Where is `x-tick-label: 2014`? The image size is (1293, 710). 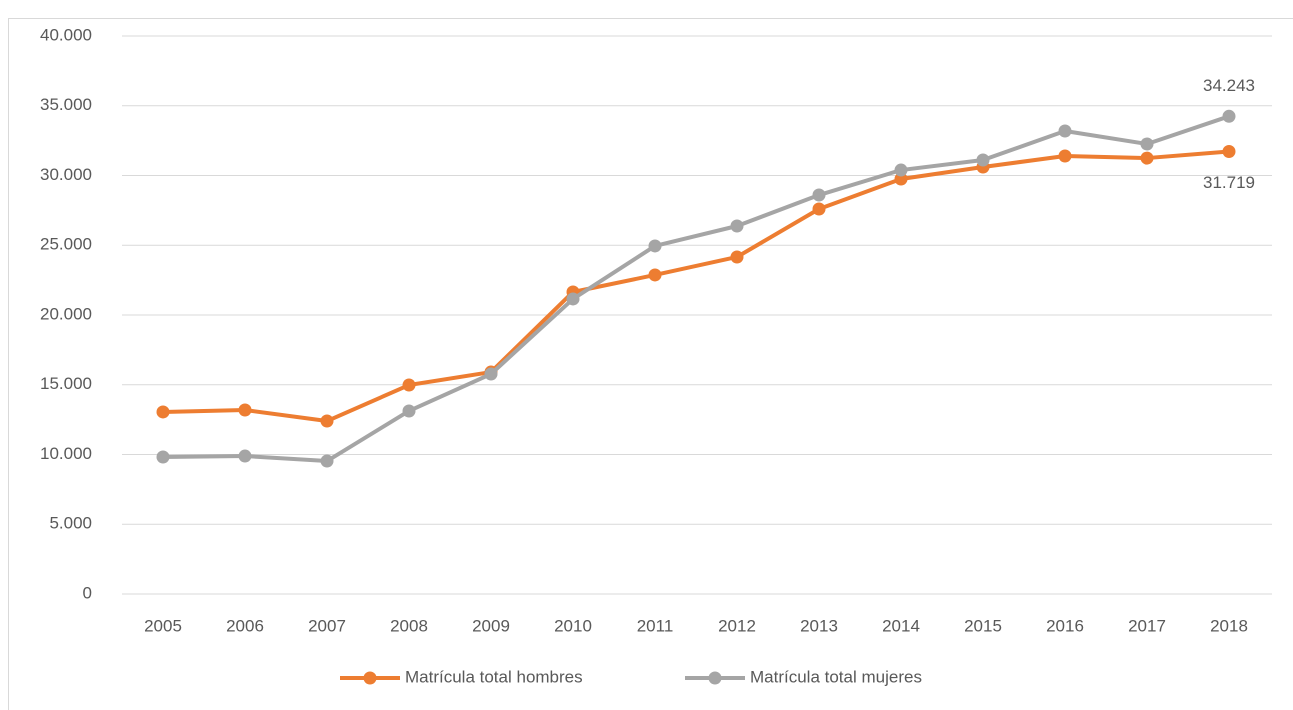
x-tick-label: 2014 is located at coordinates (901, 625).